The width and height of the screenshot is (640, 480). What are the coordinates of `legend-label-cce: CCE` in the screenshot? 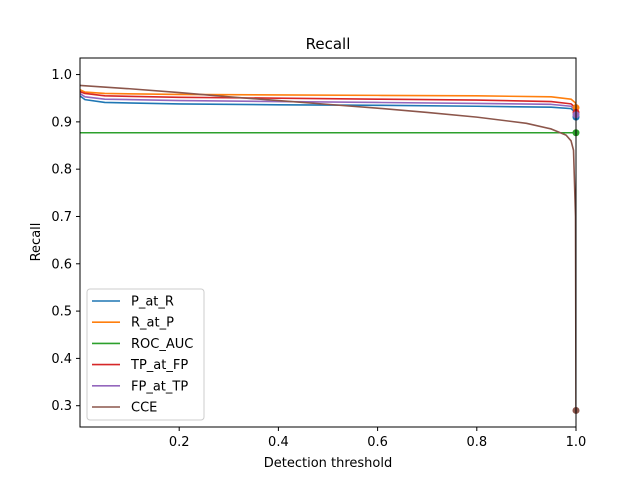 It's located at (144, 408).